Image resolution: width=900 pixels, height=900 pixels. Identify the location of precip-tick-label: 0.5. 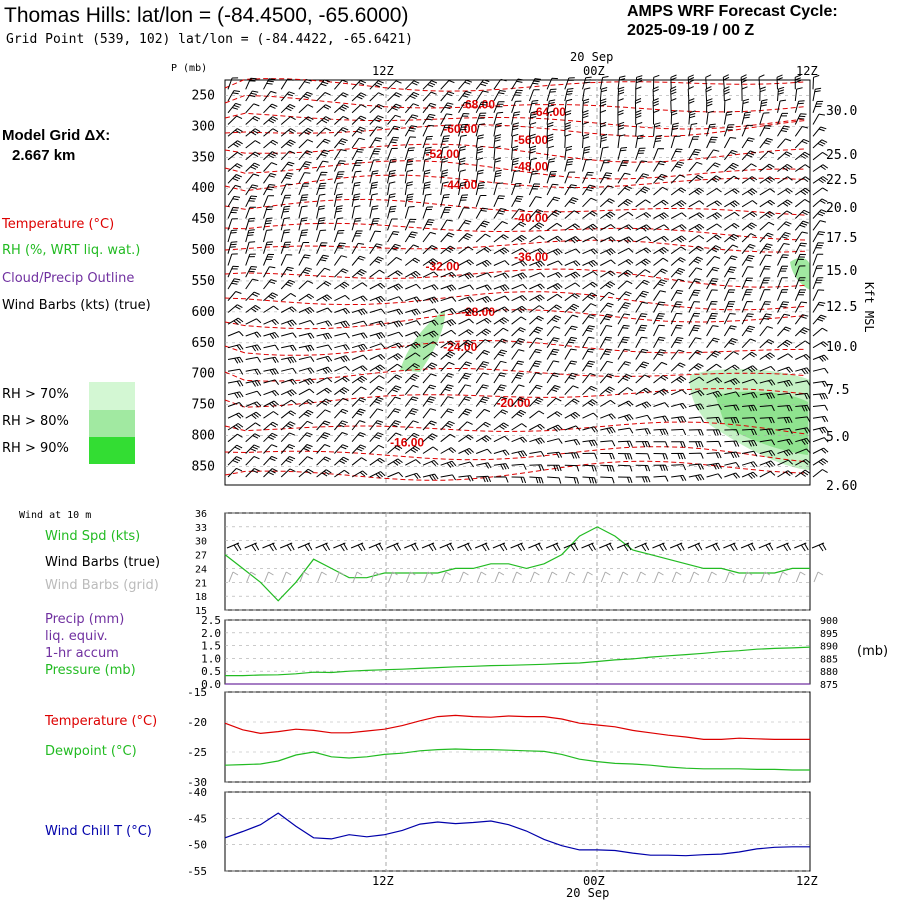
(211, 671).